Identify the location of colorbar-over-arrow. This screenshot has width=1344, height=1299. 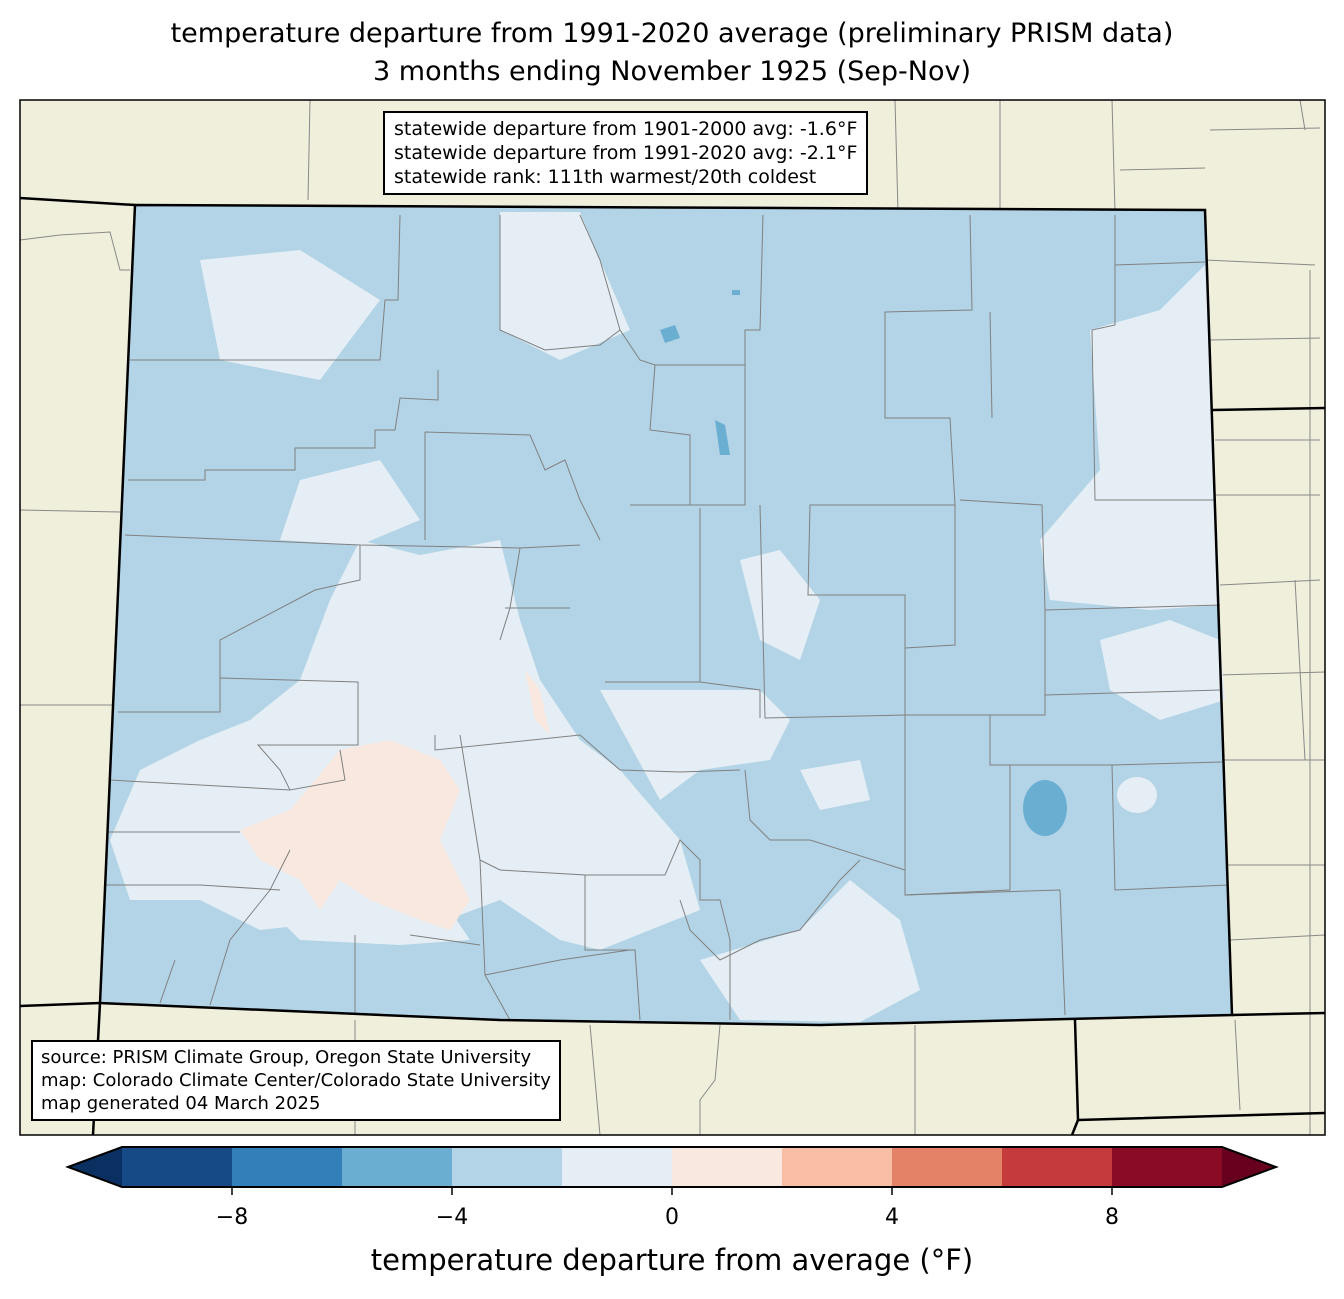
(1249, 1167).